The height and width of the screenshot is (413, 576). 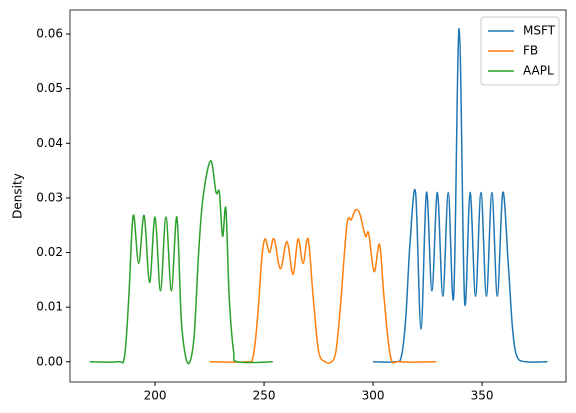 What do you see at coordinates (539, 31) in the screenshot?
I see `legend-label: MSFT` at bounding box center [539, 31].